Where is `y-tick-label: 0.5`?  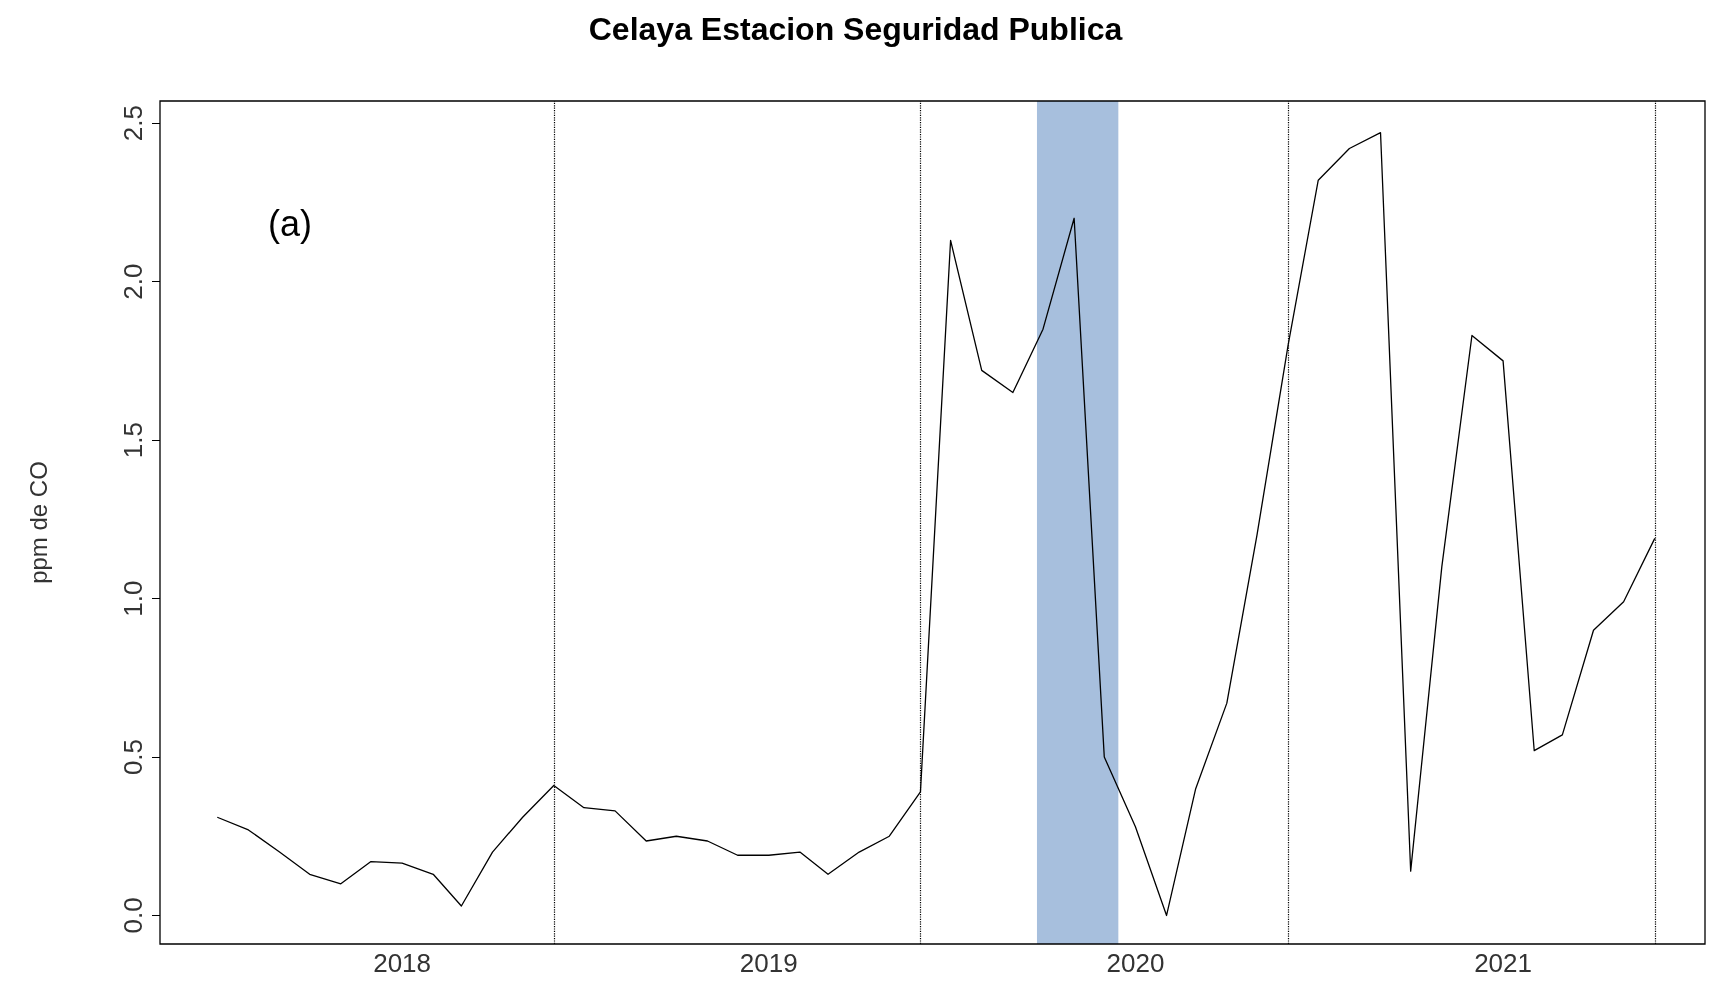 y-tick-label: 0.5 is located at coordinates (133, 757).